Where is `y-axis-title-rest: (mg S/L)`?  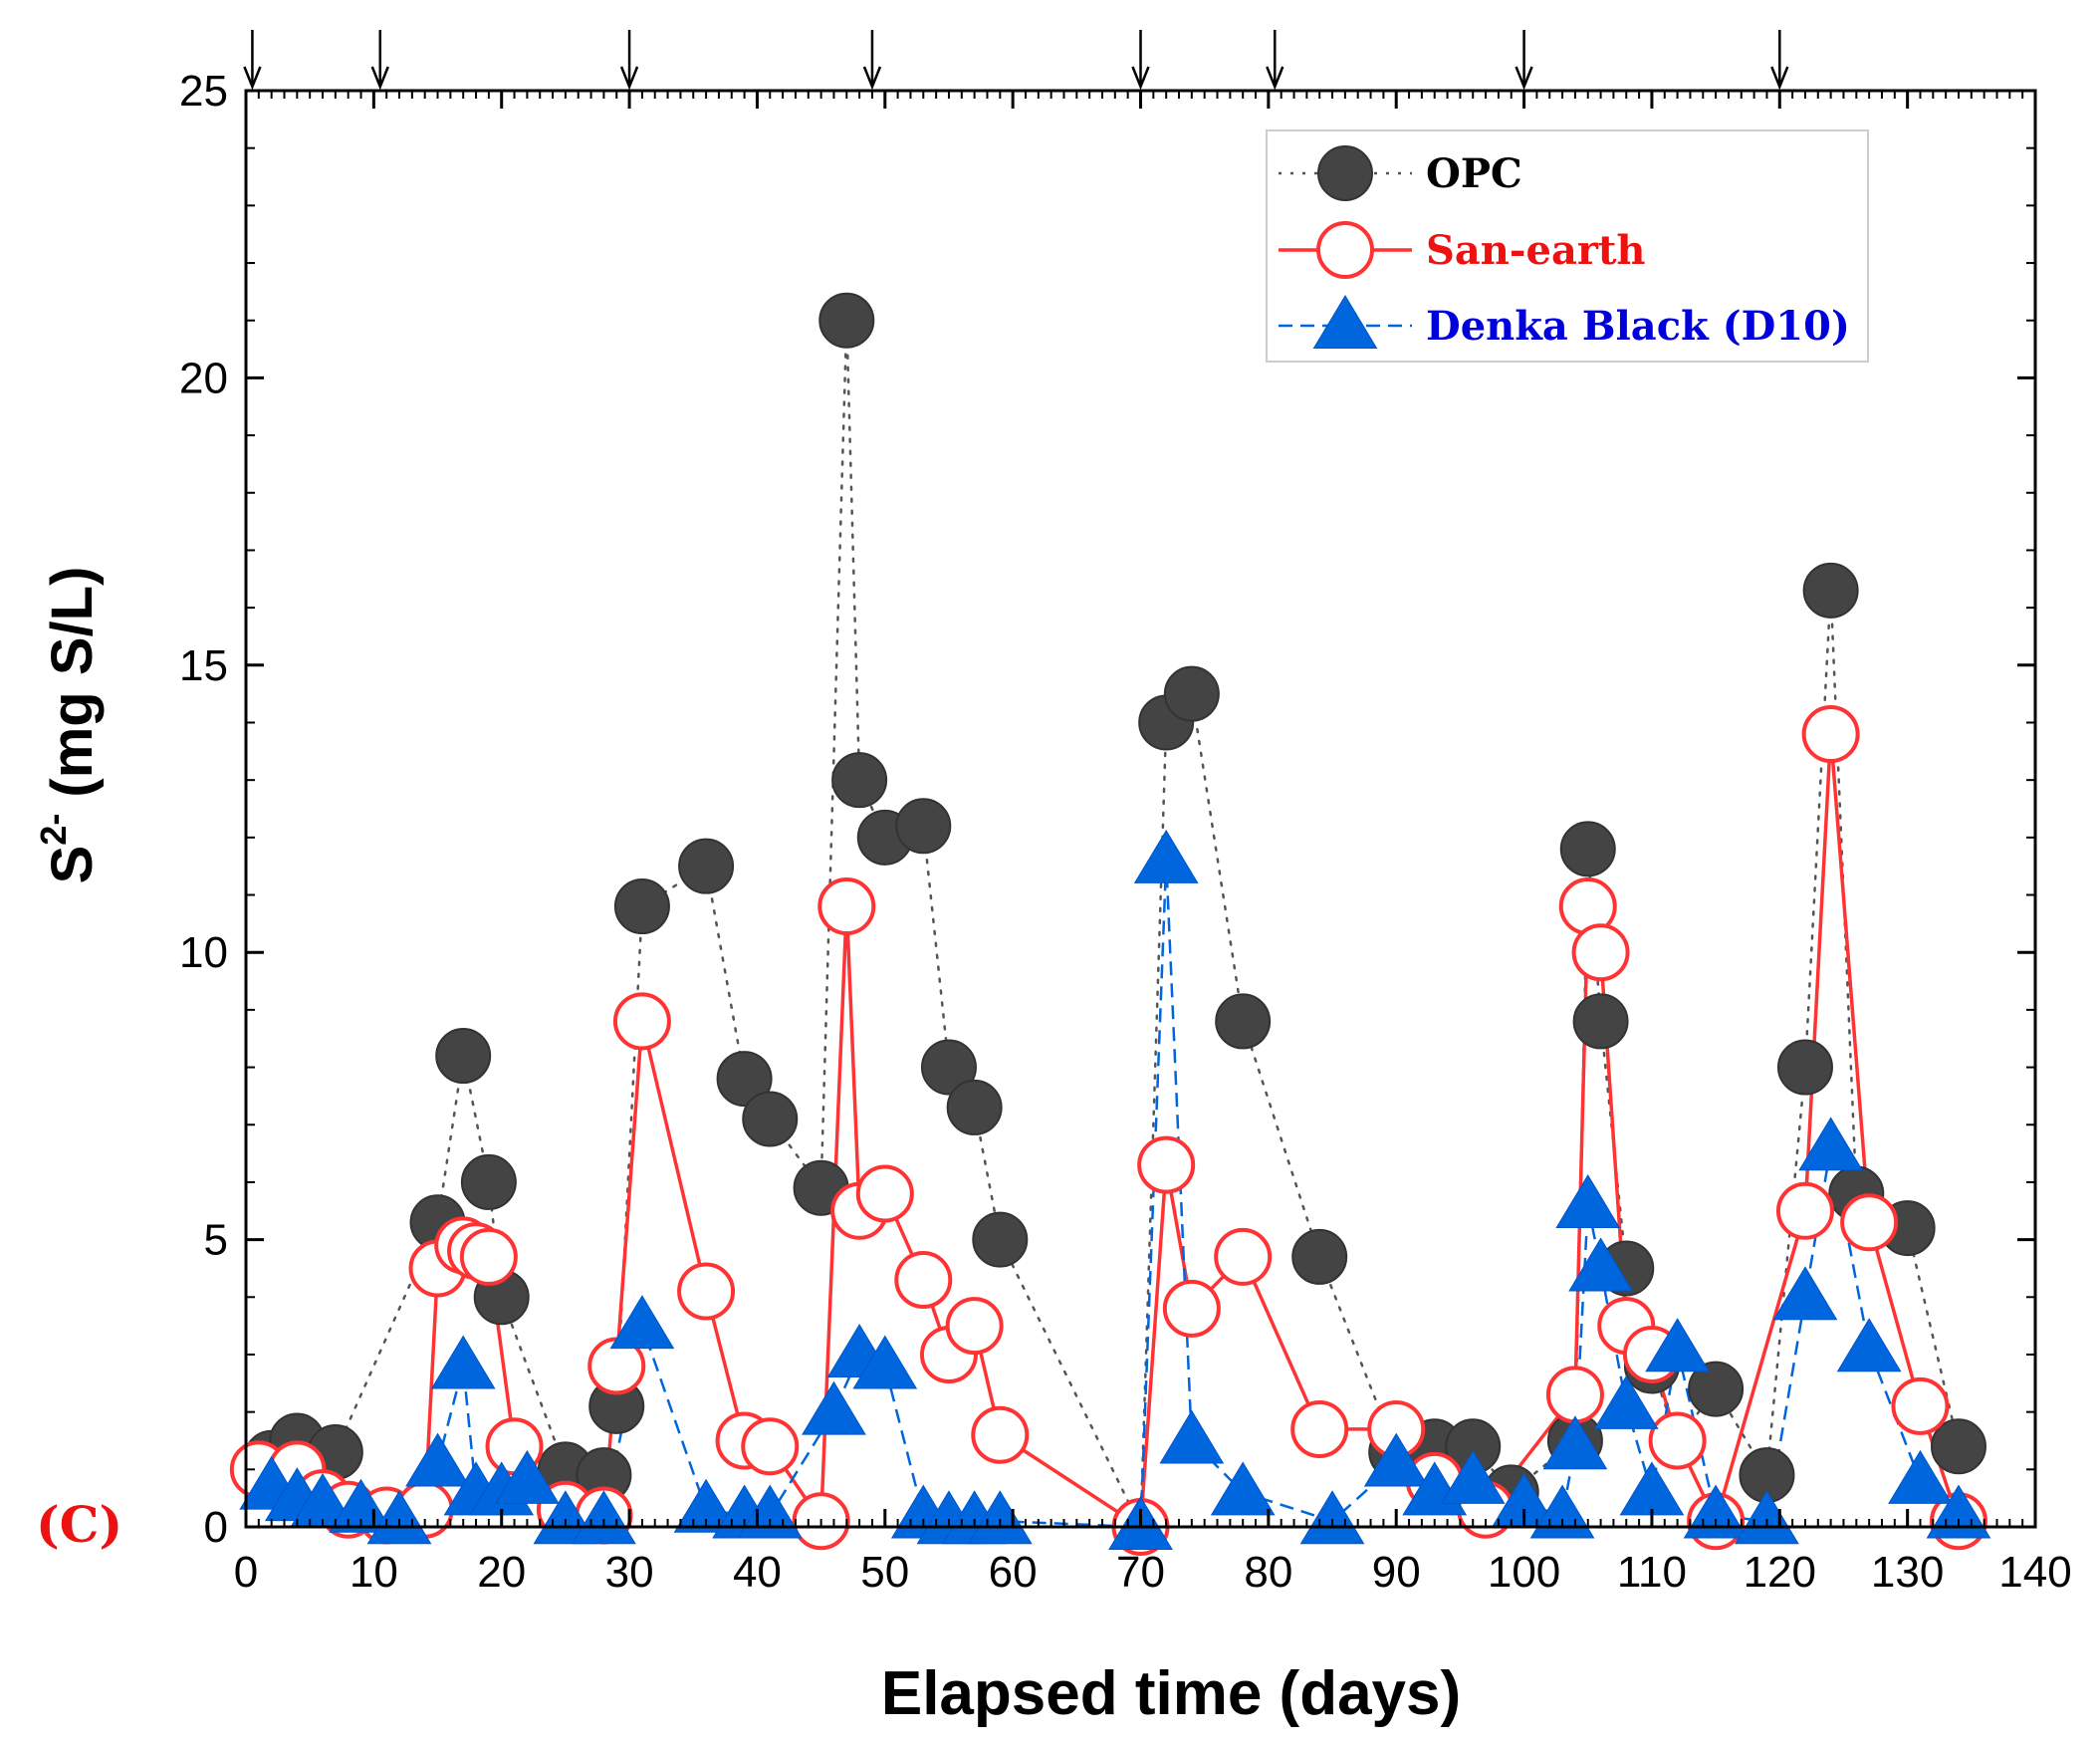
y-axis-title-rest: (mg S/L) is located at coordinates (72, 690).